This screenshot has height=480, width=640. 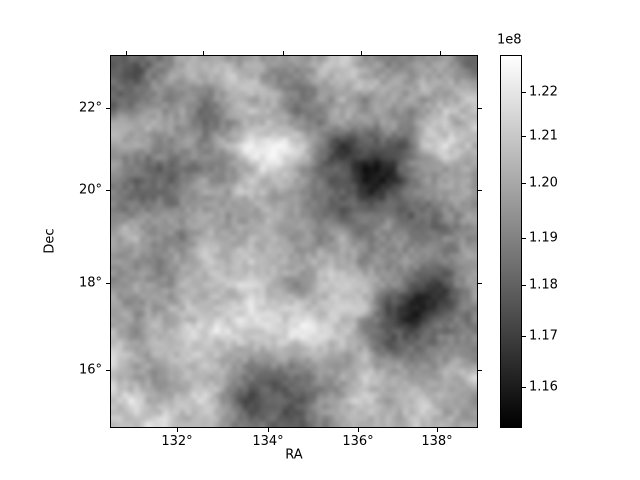 What do you see at coordinates (543, 387) in the screenshot?
I see `colorbar-tick-label: 1.16` at bounding box center [543, 387].